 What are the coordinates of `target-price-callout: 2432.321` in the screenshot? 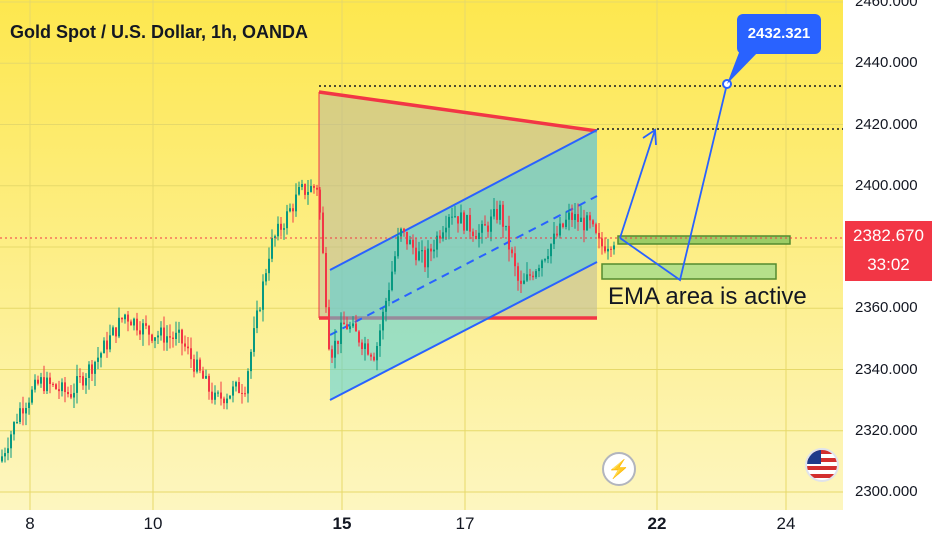 It's located at (779, 34).